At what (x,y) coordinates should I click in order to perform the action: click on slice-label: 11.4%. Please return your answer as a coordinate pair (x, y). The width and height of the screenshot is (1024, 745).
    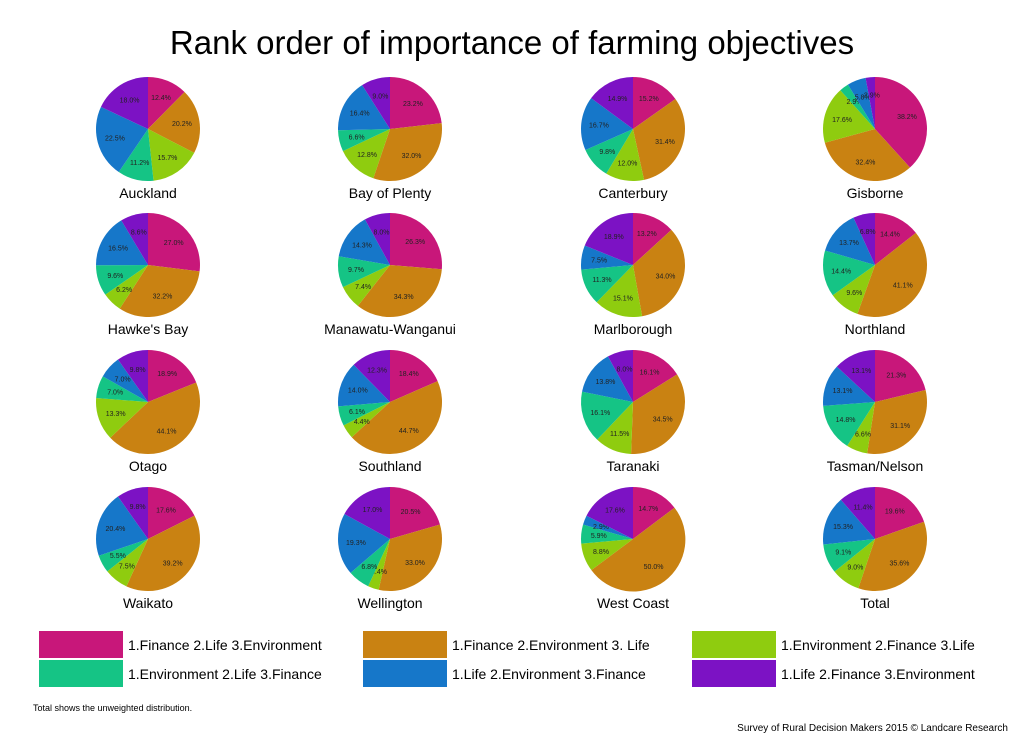
    Looking at the image, I should click on (862, 507).